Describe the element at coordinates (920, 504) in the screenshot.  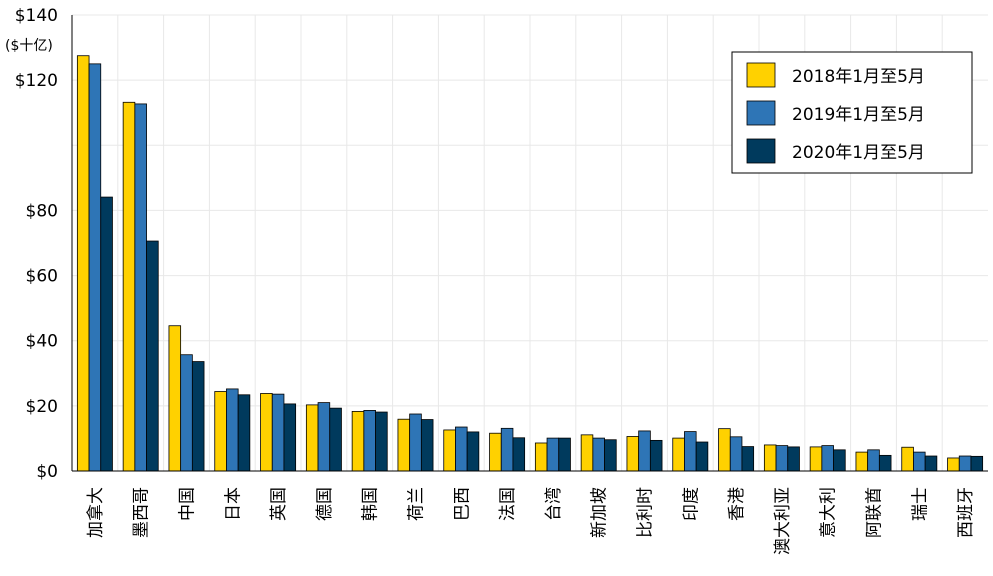
I see `category-label: 瑞士` at that location.